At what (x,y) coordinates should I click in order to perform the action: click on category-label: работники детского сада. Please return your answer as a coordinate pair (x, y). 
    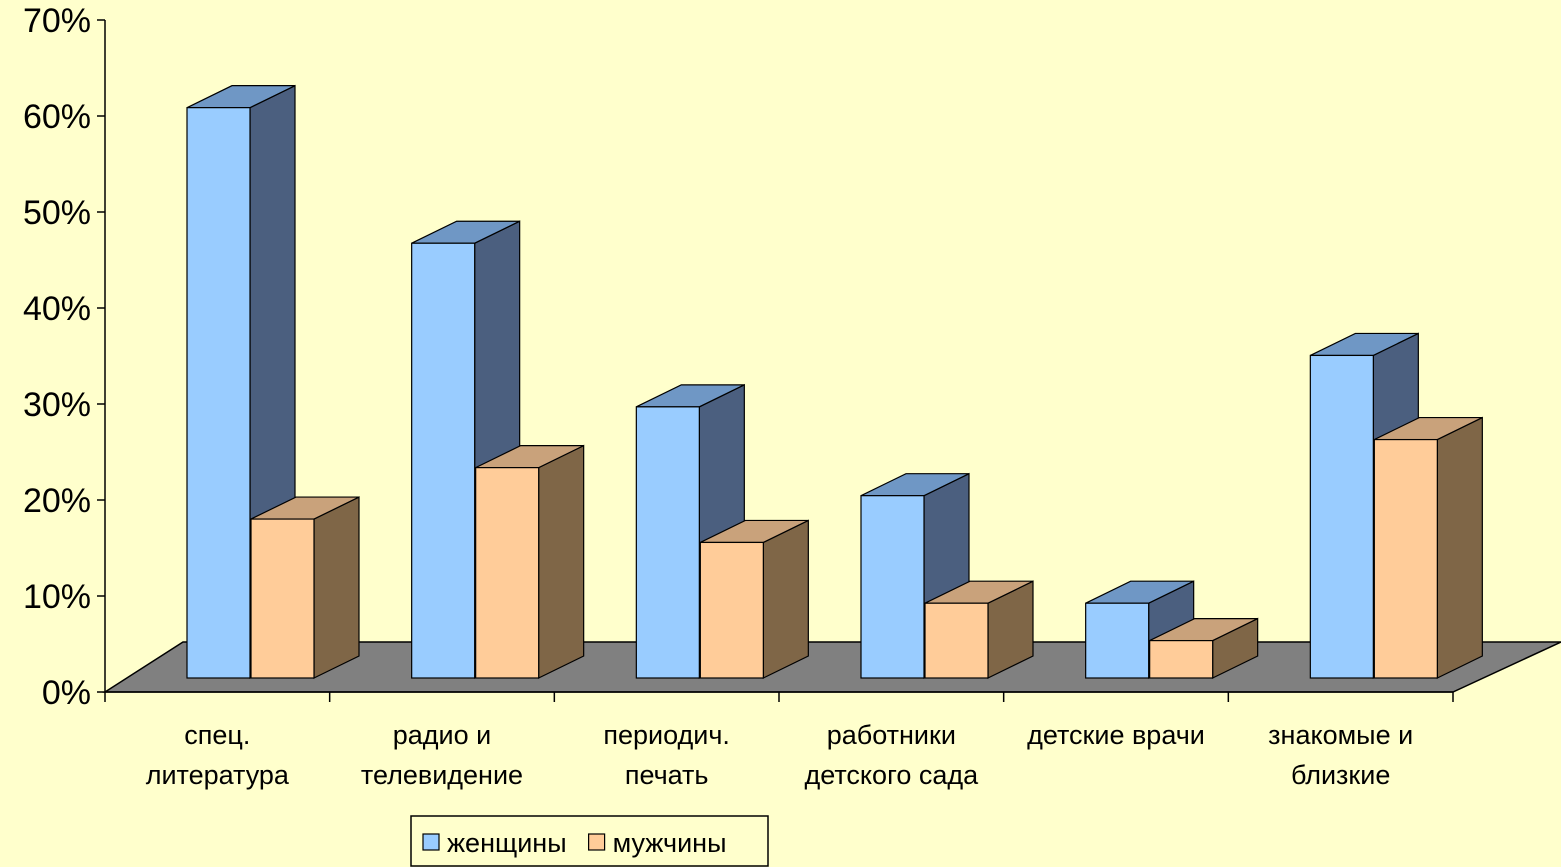
    Looking at the image, I should click on (892, 755).